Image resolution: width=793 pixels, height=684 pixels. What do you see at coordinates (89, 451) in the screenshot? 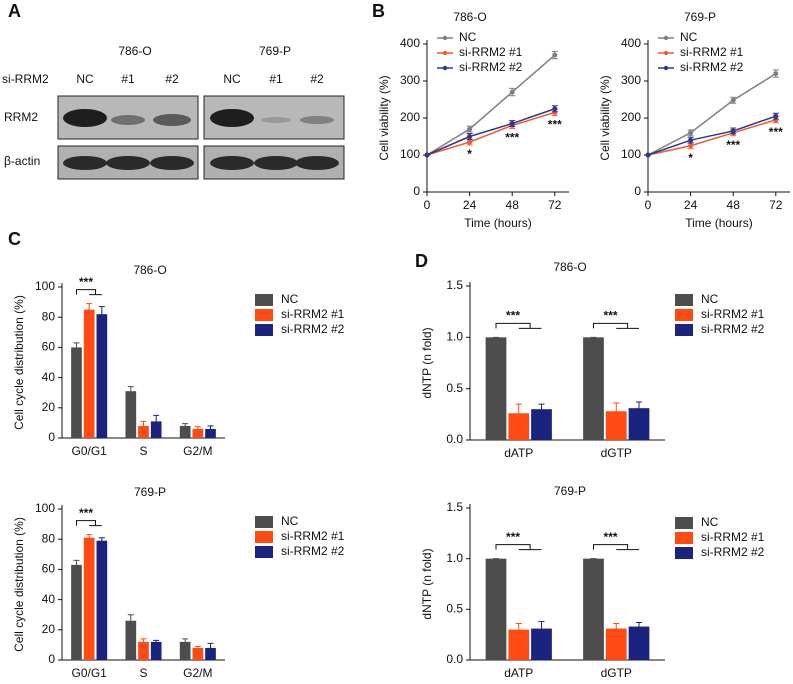
I see `x-tick-label: G0/G1` at bounding box center [89, 451].